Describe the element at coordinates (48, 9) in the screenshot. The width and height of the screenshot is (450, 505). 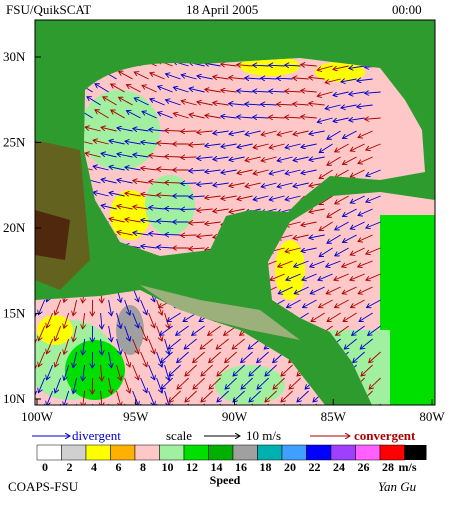
I see `title: FSU/QuikSCAT` at that location.